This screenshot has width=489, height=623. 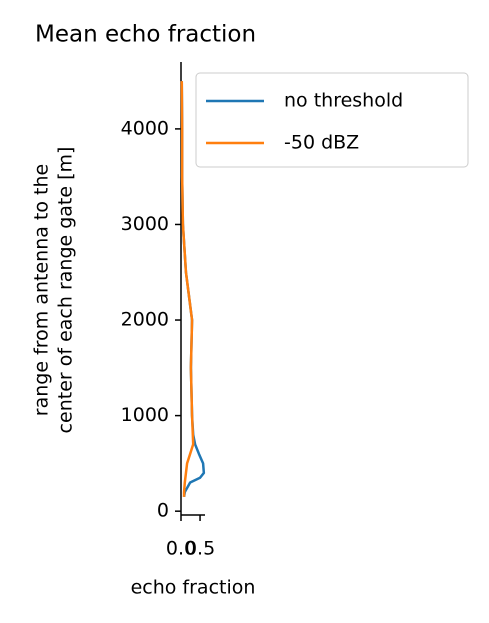 I want to click on line, so click(x=187, y=289).